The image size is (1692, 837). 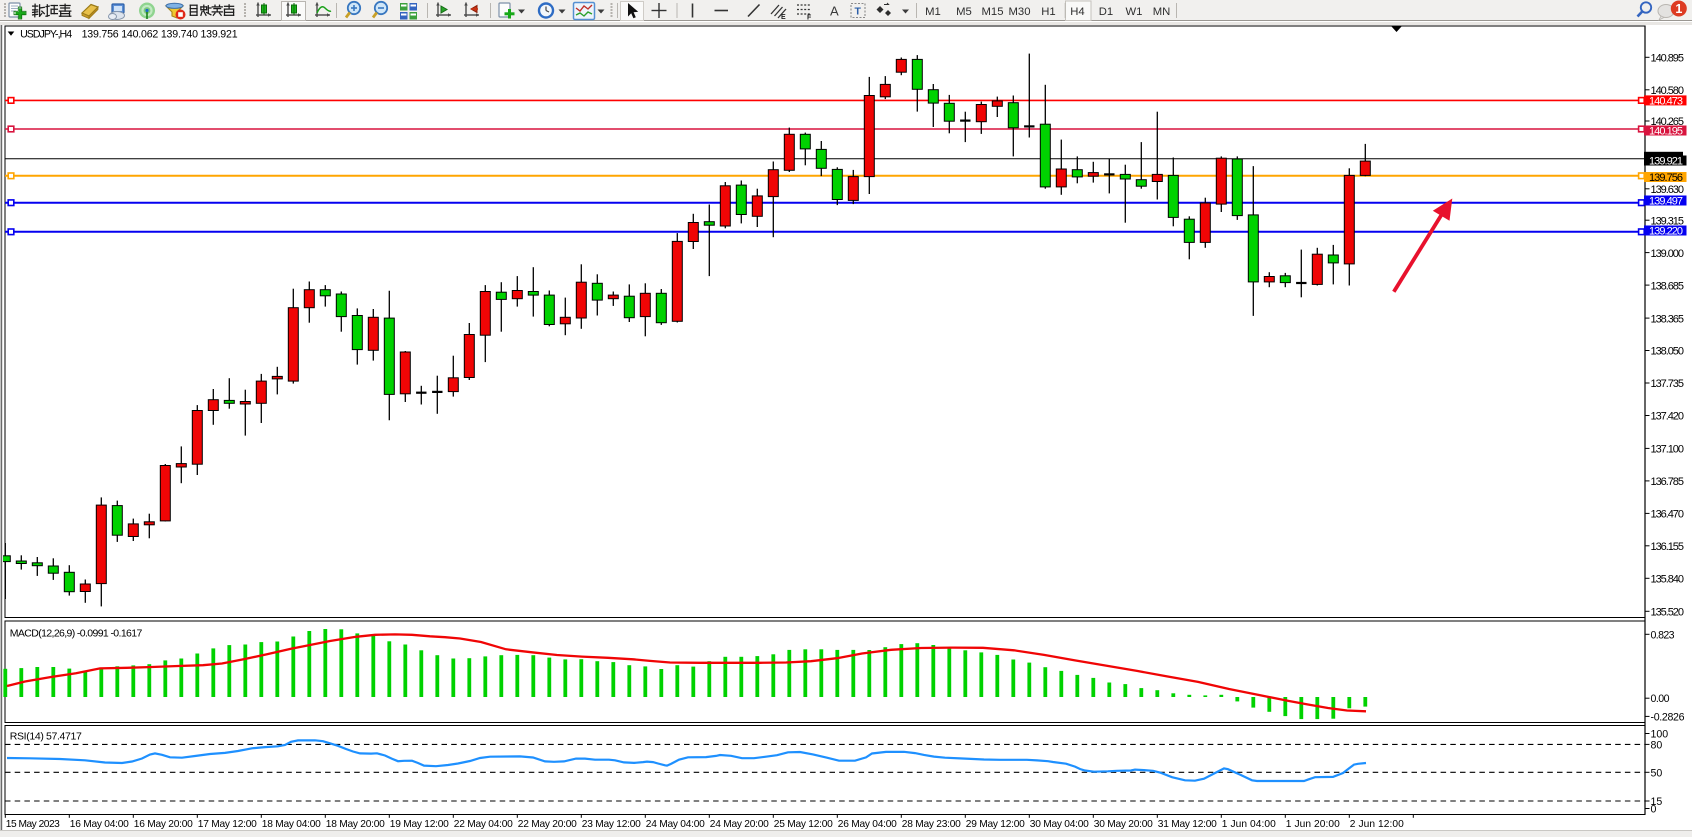 What do you see at coordinates (1106, 12) in the screenshot?
I see `svg-text: D1` at bounding box center [1106, 12].